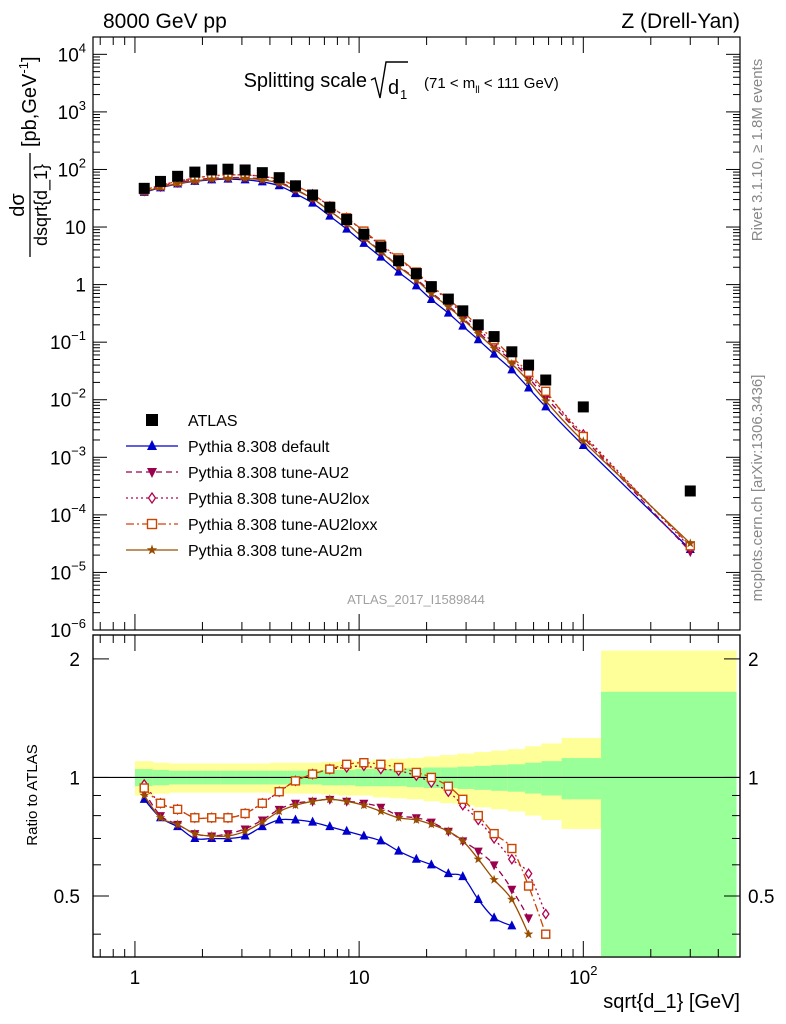  What do you see at coordinates (135, 978) in the screenshot?
I see `x-tick-label: 1` at bounding box center [135, 978].